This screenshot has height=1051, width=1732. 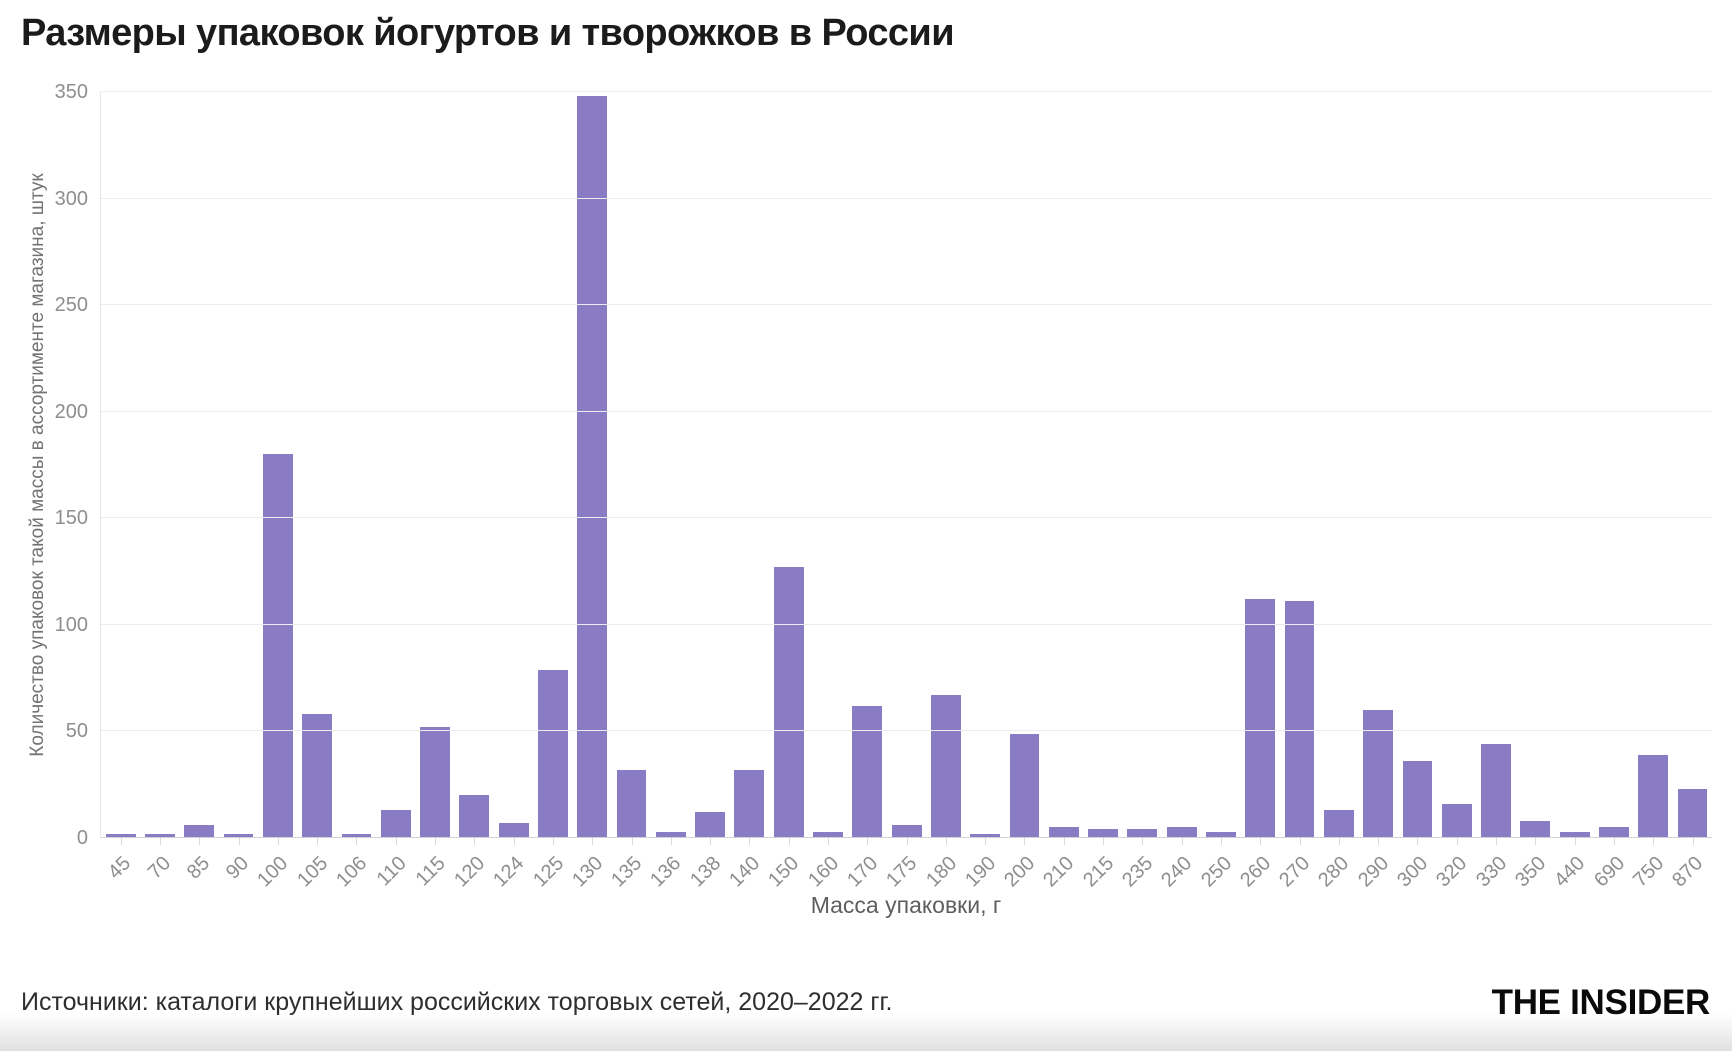 I want to click on x-tick-label: 70, so click(x=159, y=868).